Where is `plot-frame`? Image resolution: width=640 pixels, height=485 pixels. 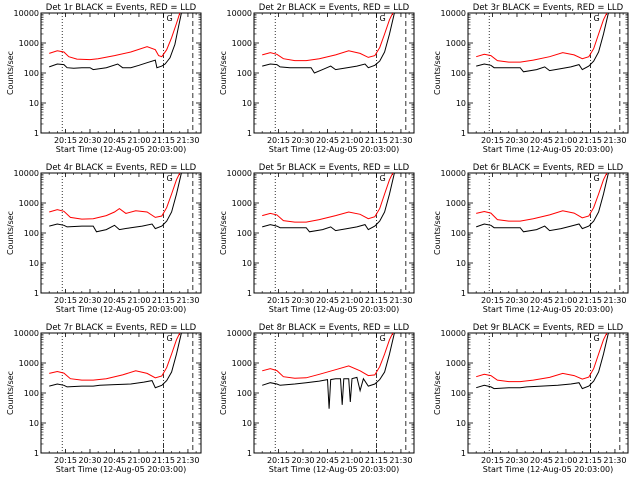
plot-frame is located at coordinates (121, 73).